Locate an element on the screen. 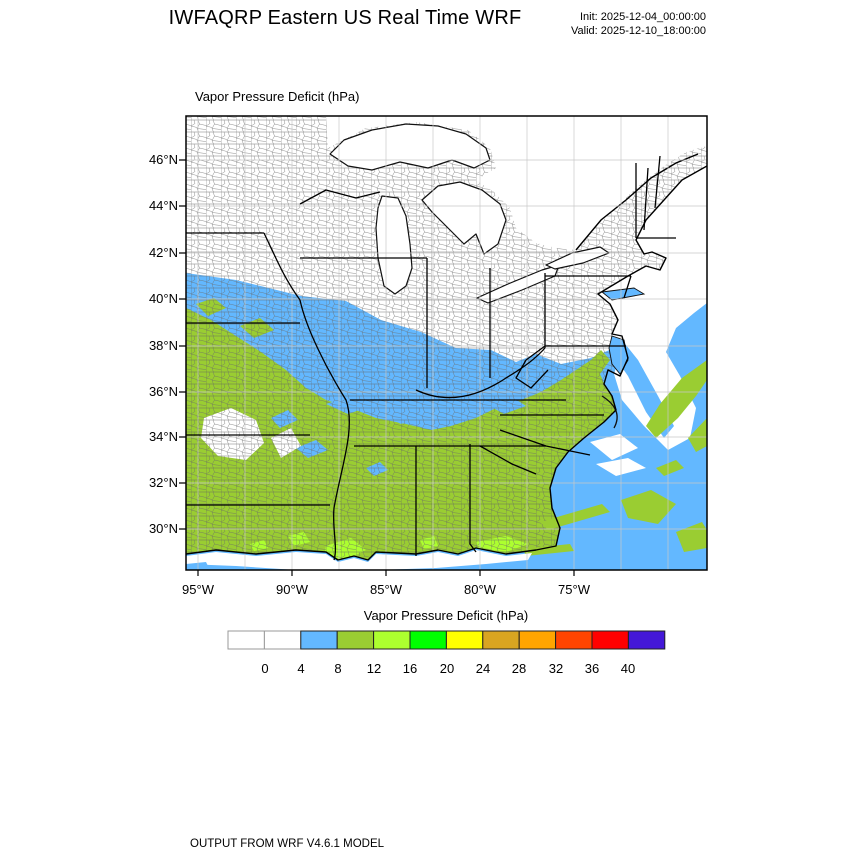 Image resolution: width=850 pixels, height=850 pixels. lat-tick-label: 40°N is located at coordinates (163, 298).